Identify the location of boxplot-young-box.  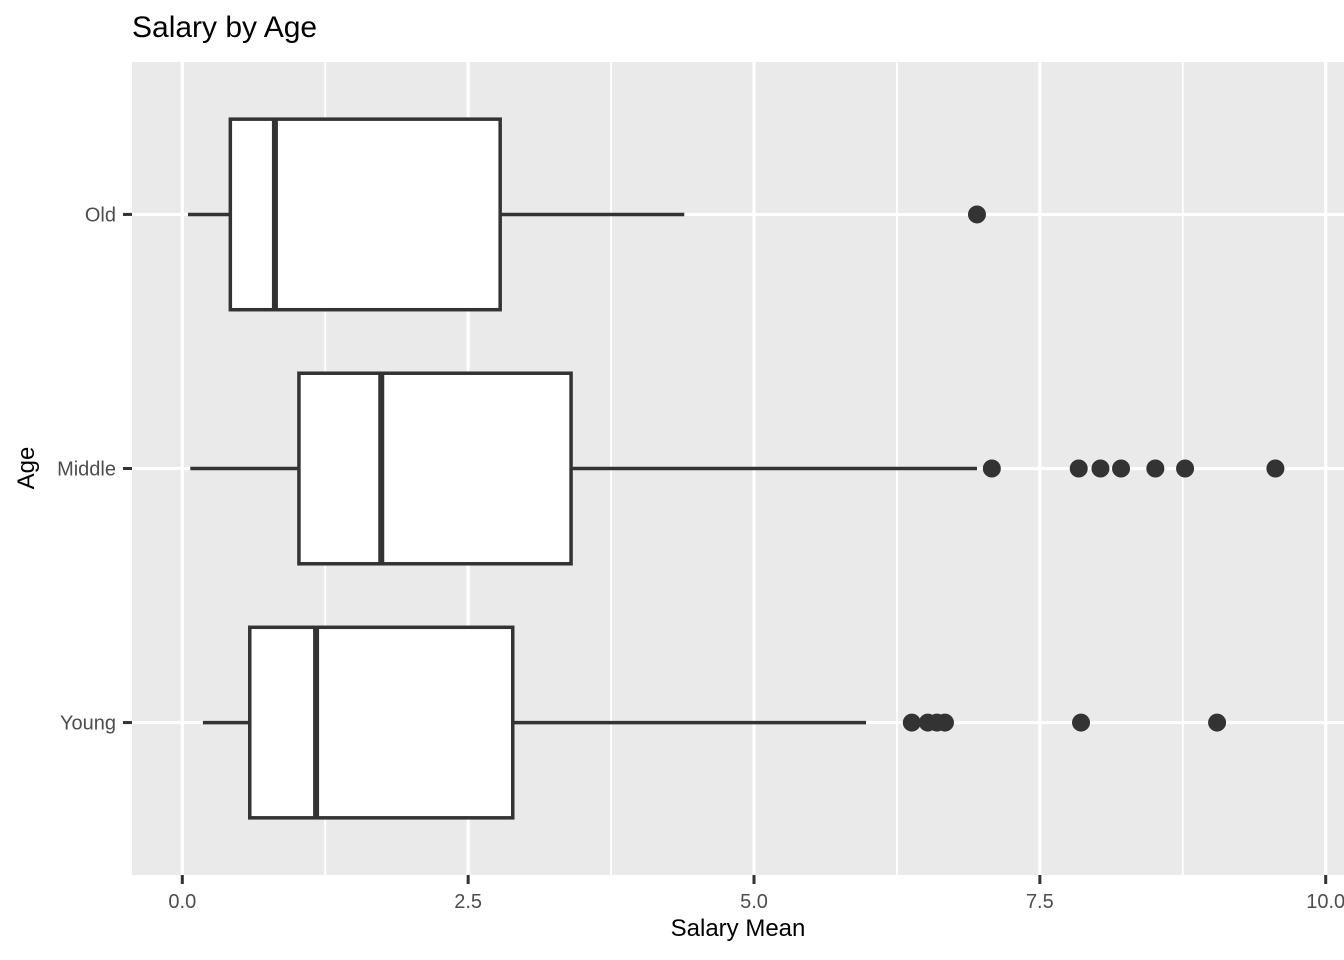
(381, 722).